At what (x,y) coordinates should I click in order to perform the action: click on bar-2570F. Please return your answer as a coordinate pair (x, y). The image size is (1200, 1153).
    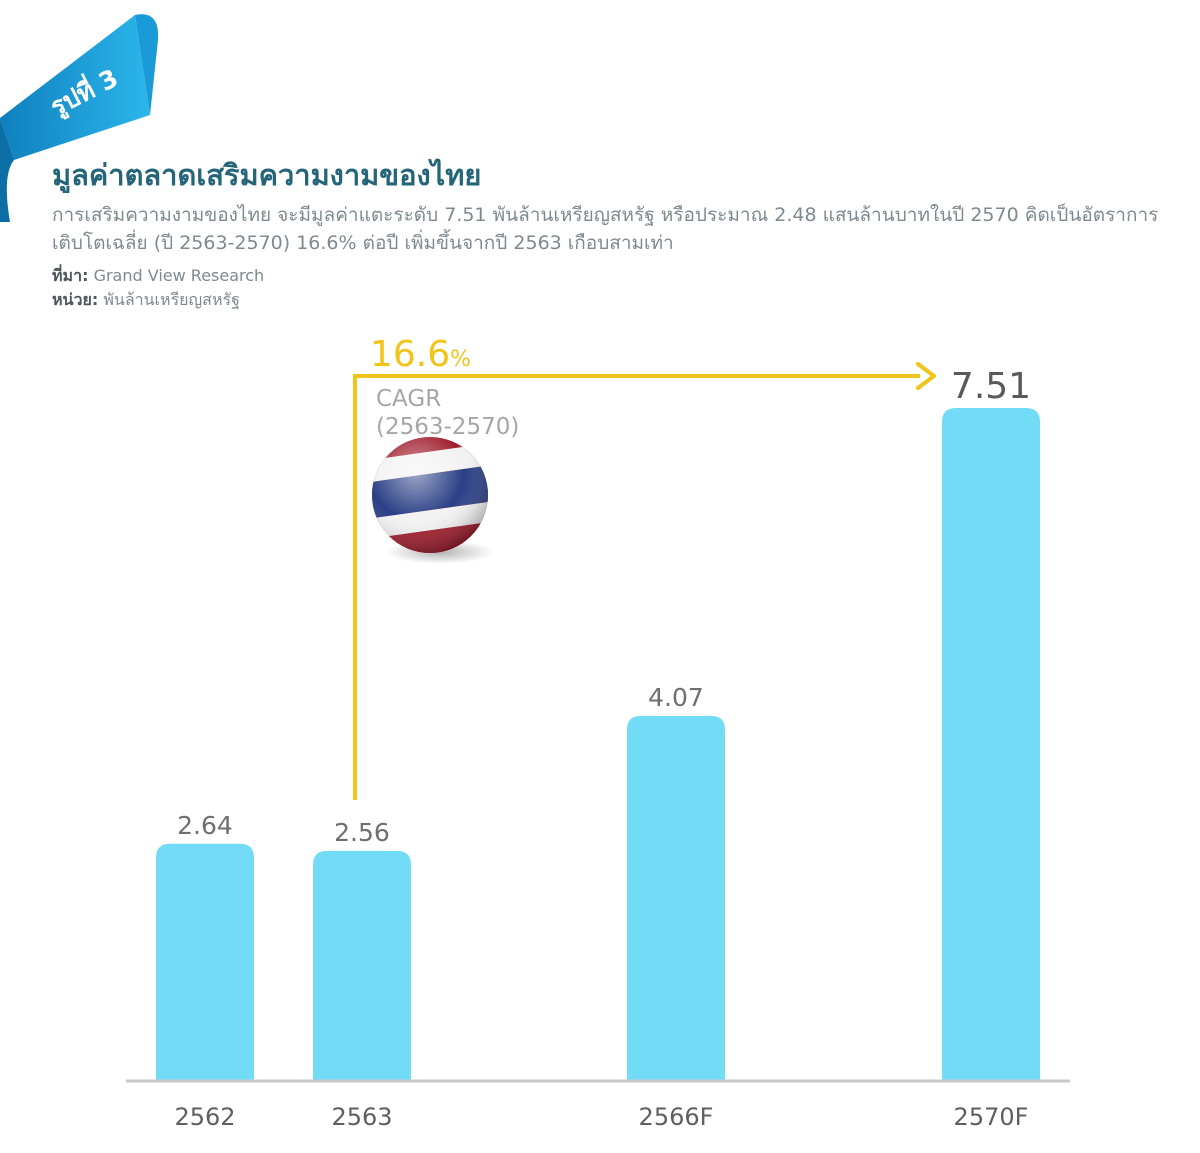
    Looking at the image, I should click on (991, 744).